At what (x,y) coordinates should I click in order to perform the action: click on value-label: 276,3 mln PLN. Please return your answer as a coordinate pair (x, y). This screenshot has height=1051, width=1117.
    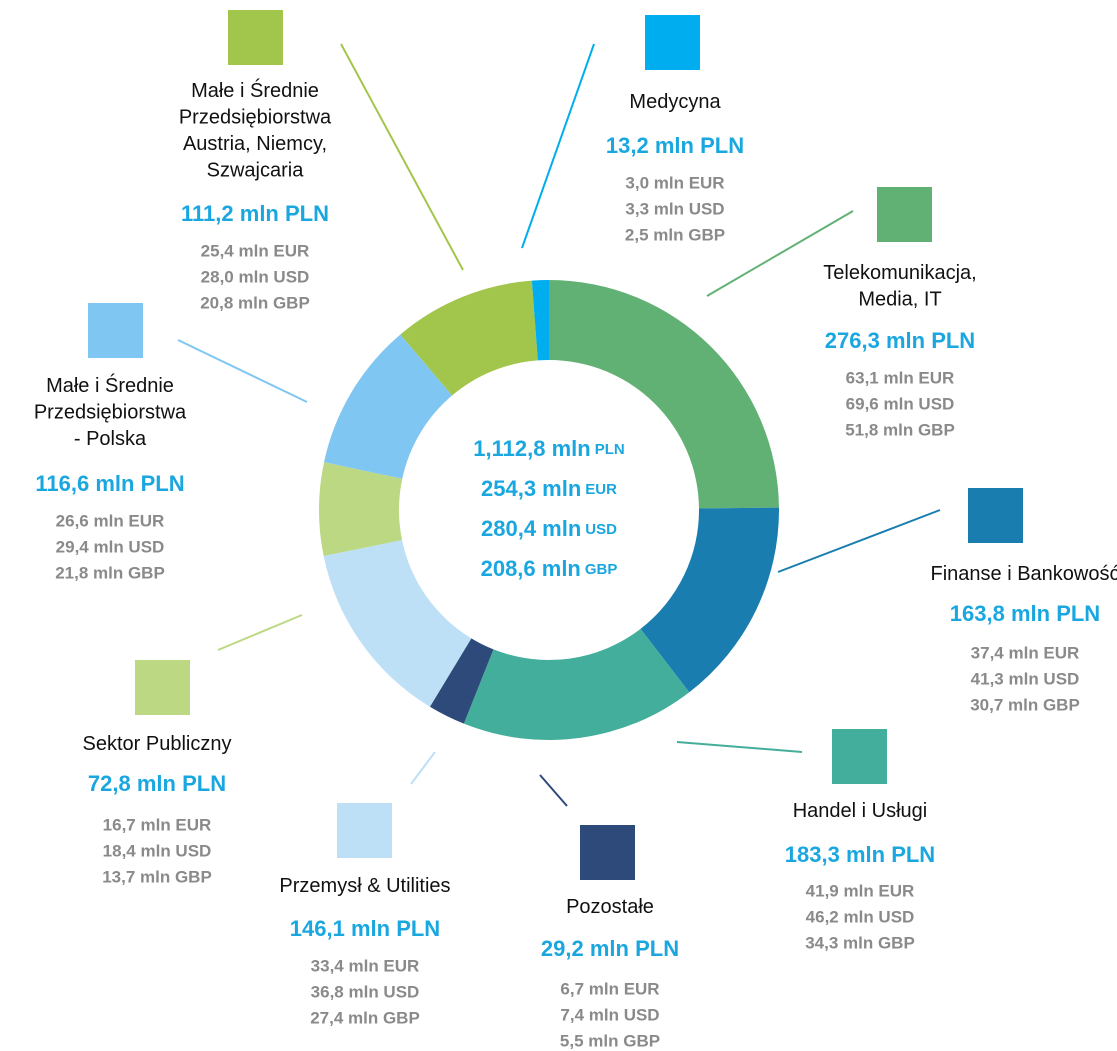
    Looking at the image, I should click on (900, 340).